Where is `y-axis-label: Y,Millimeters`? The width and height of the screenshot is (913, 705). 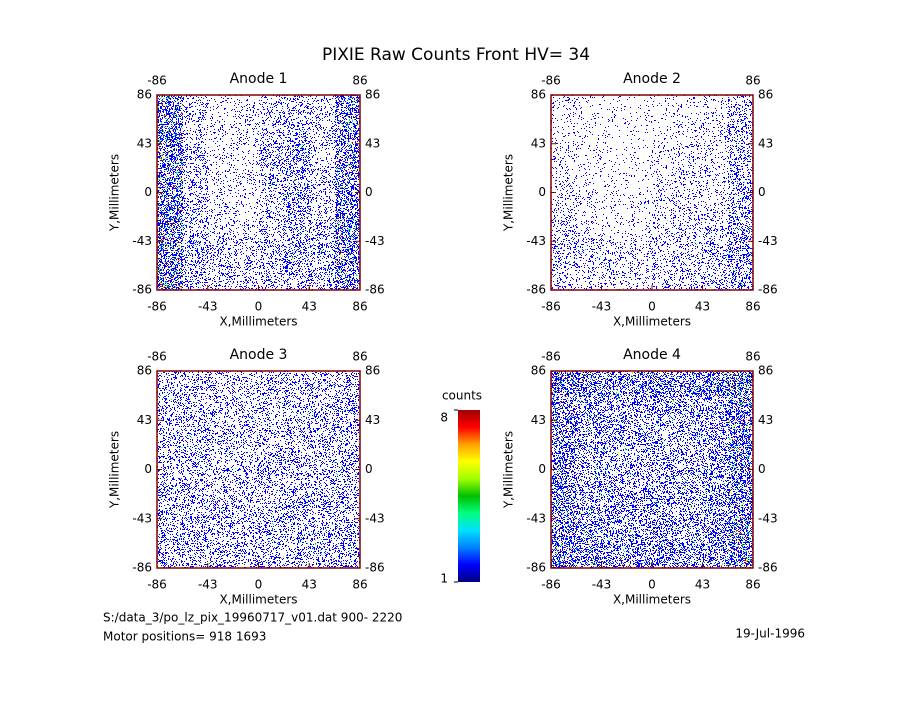
y-axis-label: Y,Millimeters is located at coordinates (115, 193).